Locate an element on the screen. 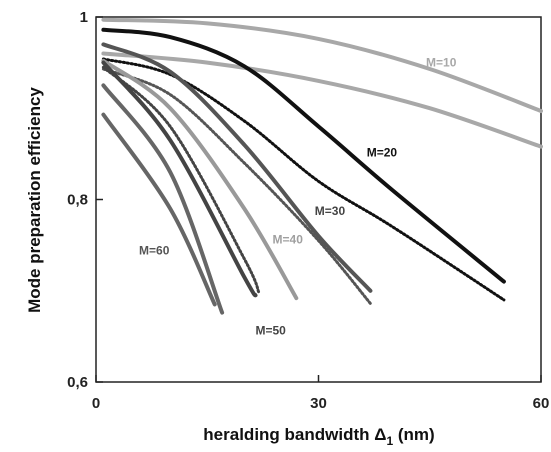 The height and width of the screenshot is (452, 551). x-axis-label-subscript: 1 is located at coordinates (389, 441).